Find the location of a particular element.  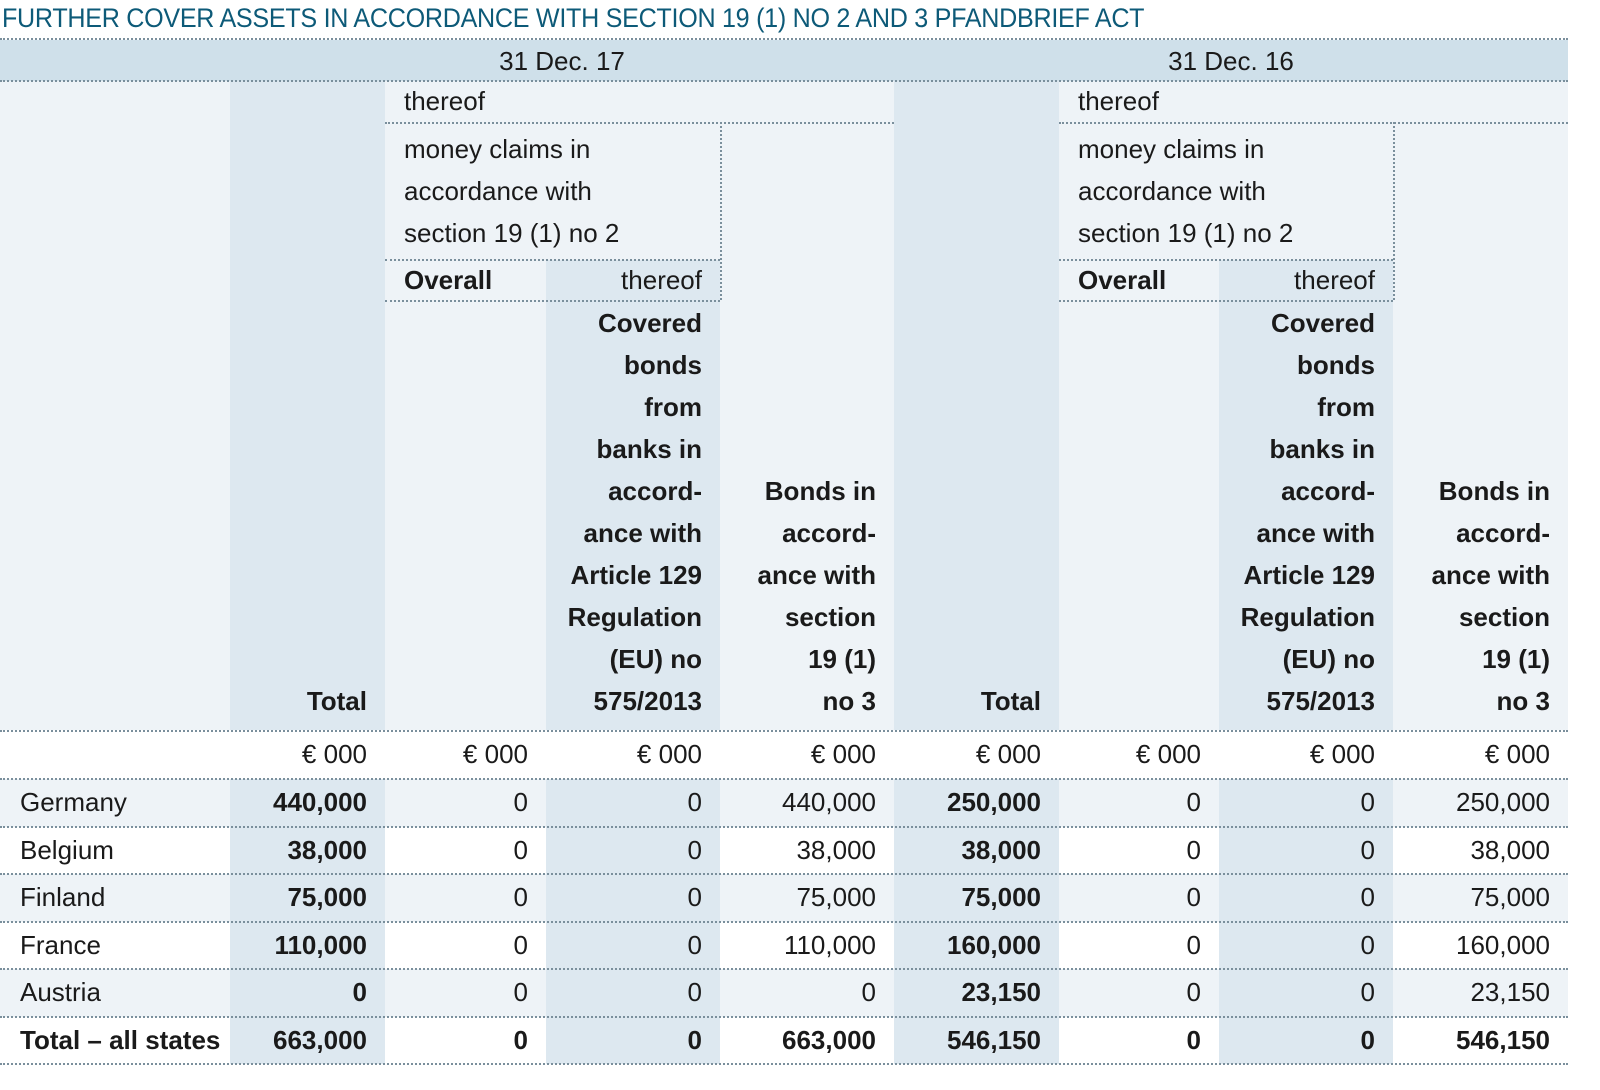

total-label: Total is located at coordinates (1010, 701).